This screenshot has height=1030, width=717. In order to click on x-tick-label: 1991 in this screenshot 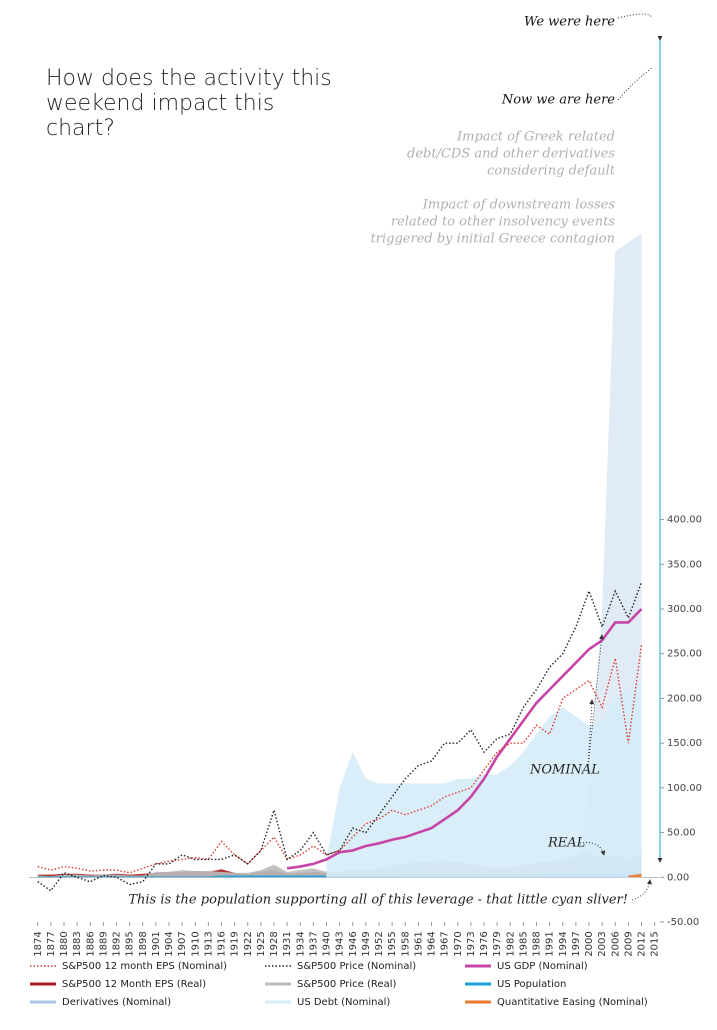, I will do `click(550, 943)`.